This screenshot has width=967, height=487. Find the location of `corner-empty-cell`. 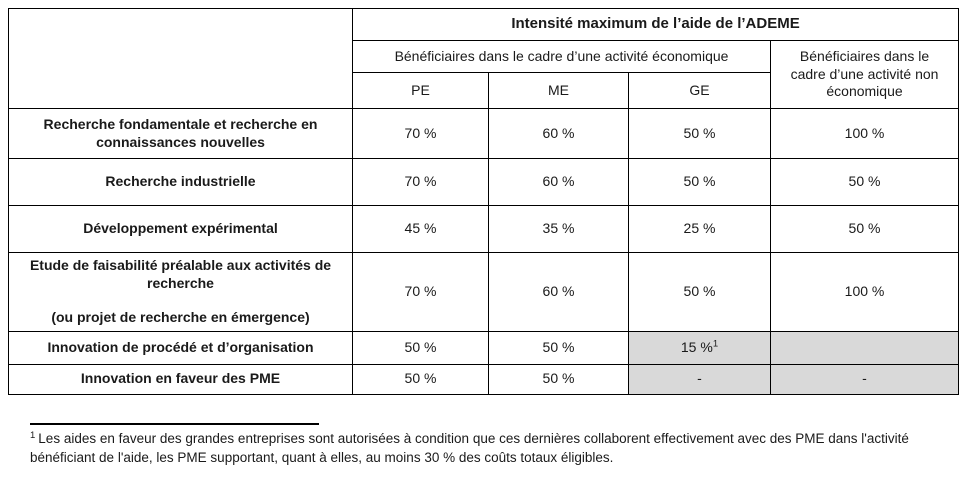

corner-empty-cell is located at coordinates (180, 58).